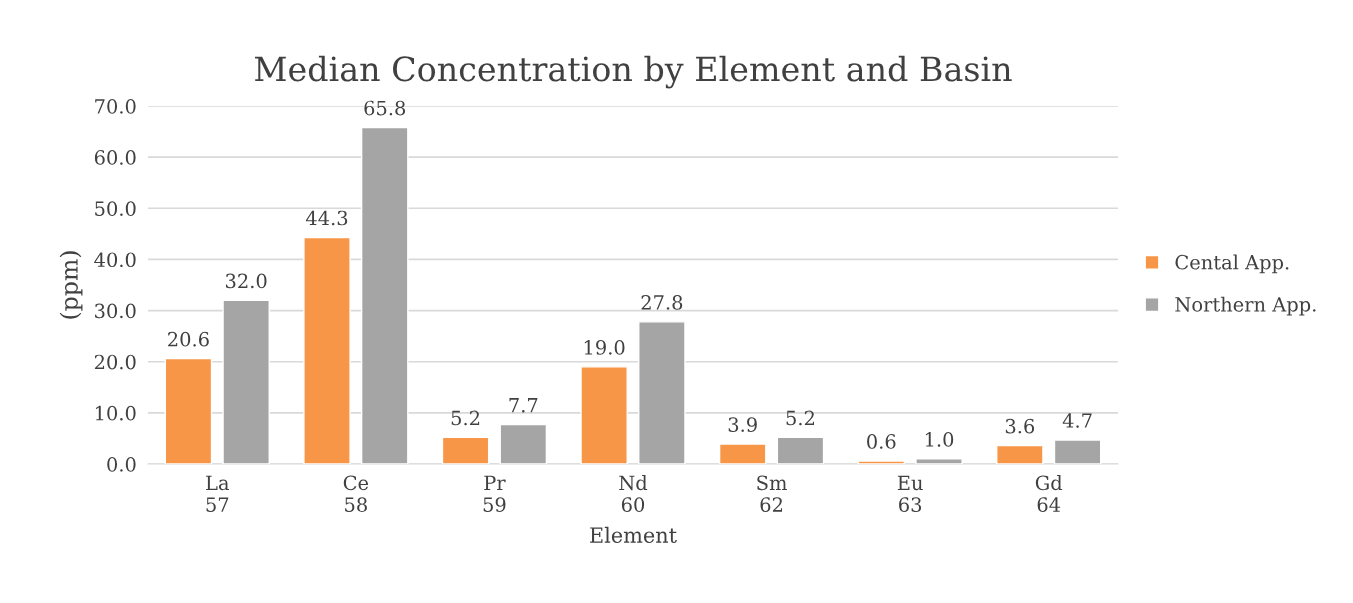 This screenshot has height=603, width=1353. I want to click on x-tick-label: Gd 64, so click(1049, 493).